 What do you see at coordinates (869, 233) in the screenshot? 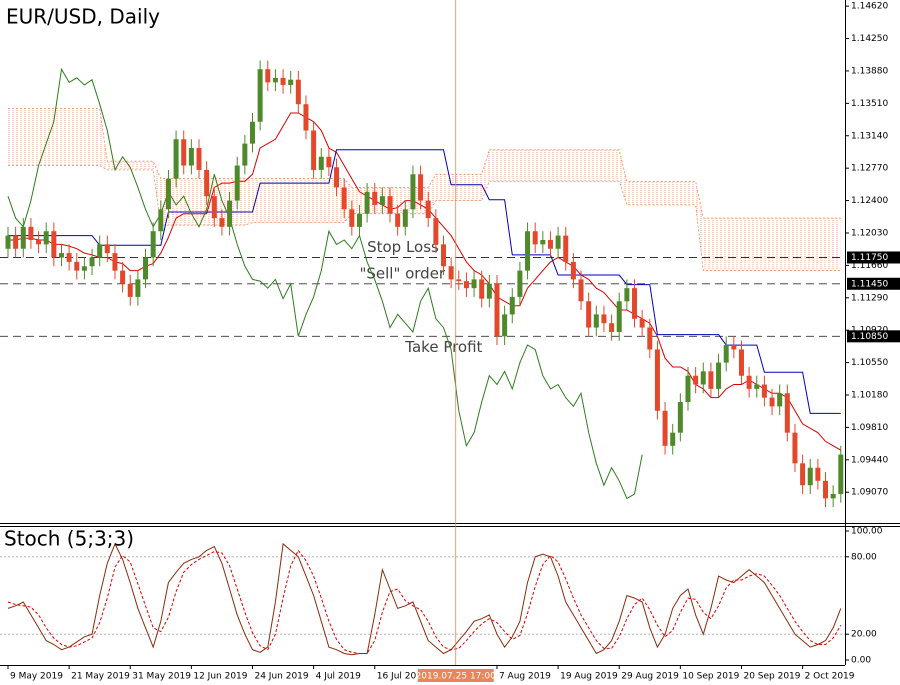
I see `y-tick-label: 1.12030` at bounding box center [869, 233].